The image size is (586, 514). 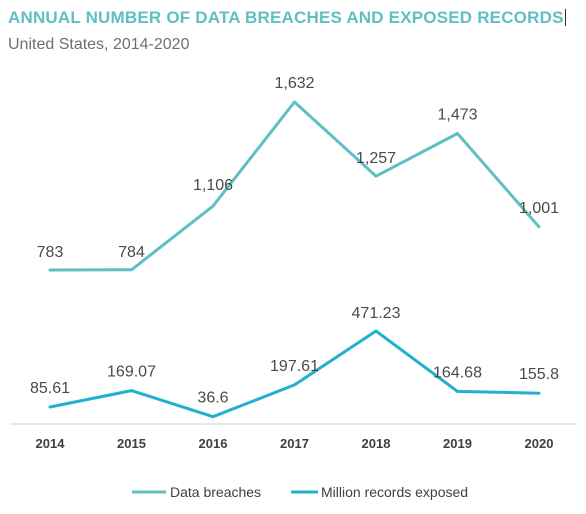 What do you see at coordinates (212, 398) in the screenshot?
I see `data-label-2-2016: 36.6` at bounding box center [212, 398].